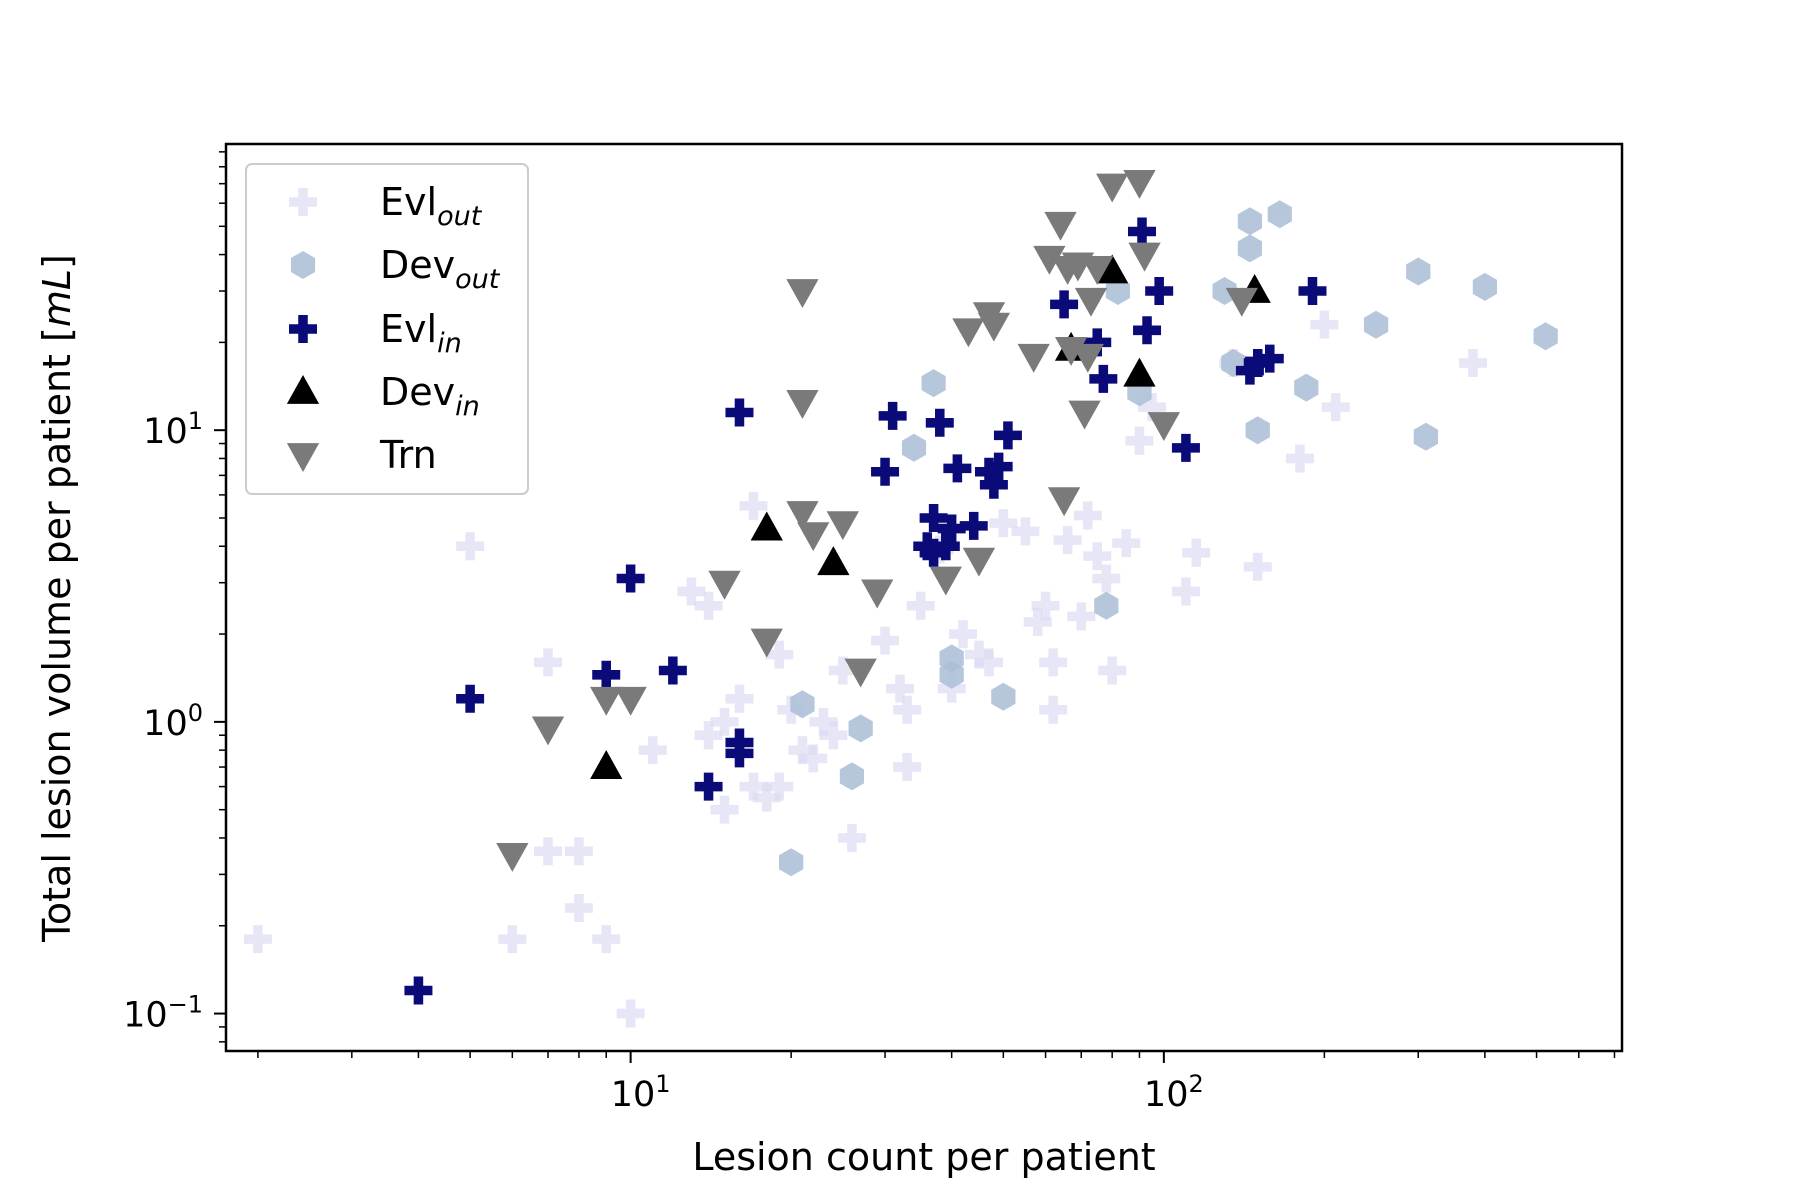 This screenshot has height=1200, width=1800. Describe the element at coordinates (430, 396) in the screenshot. I see `legend-label-dev-in: Devin` at that location.